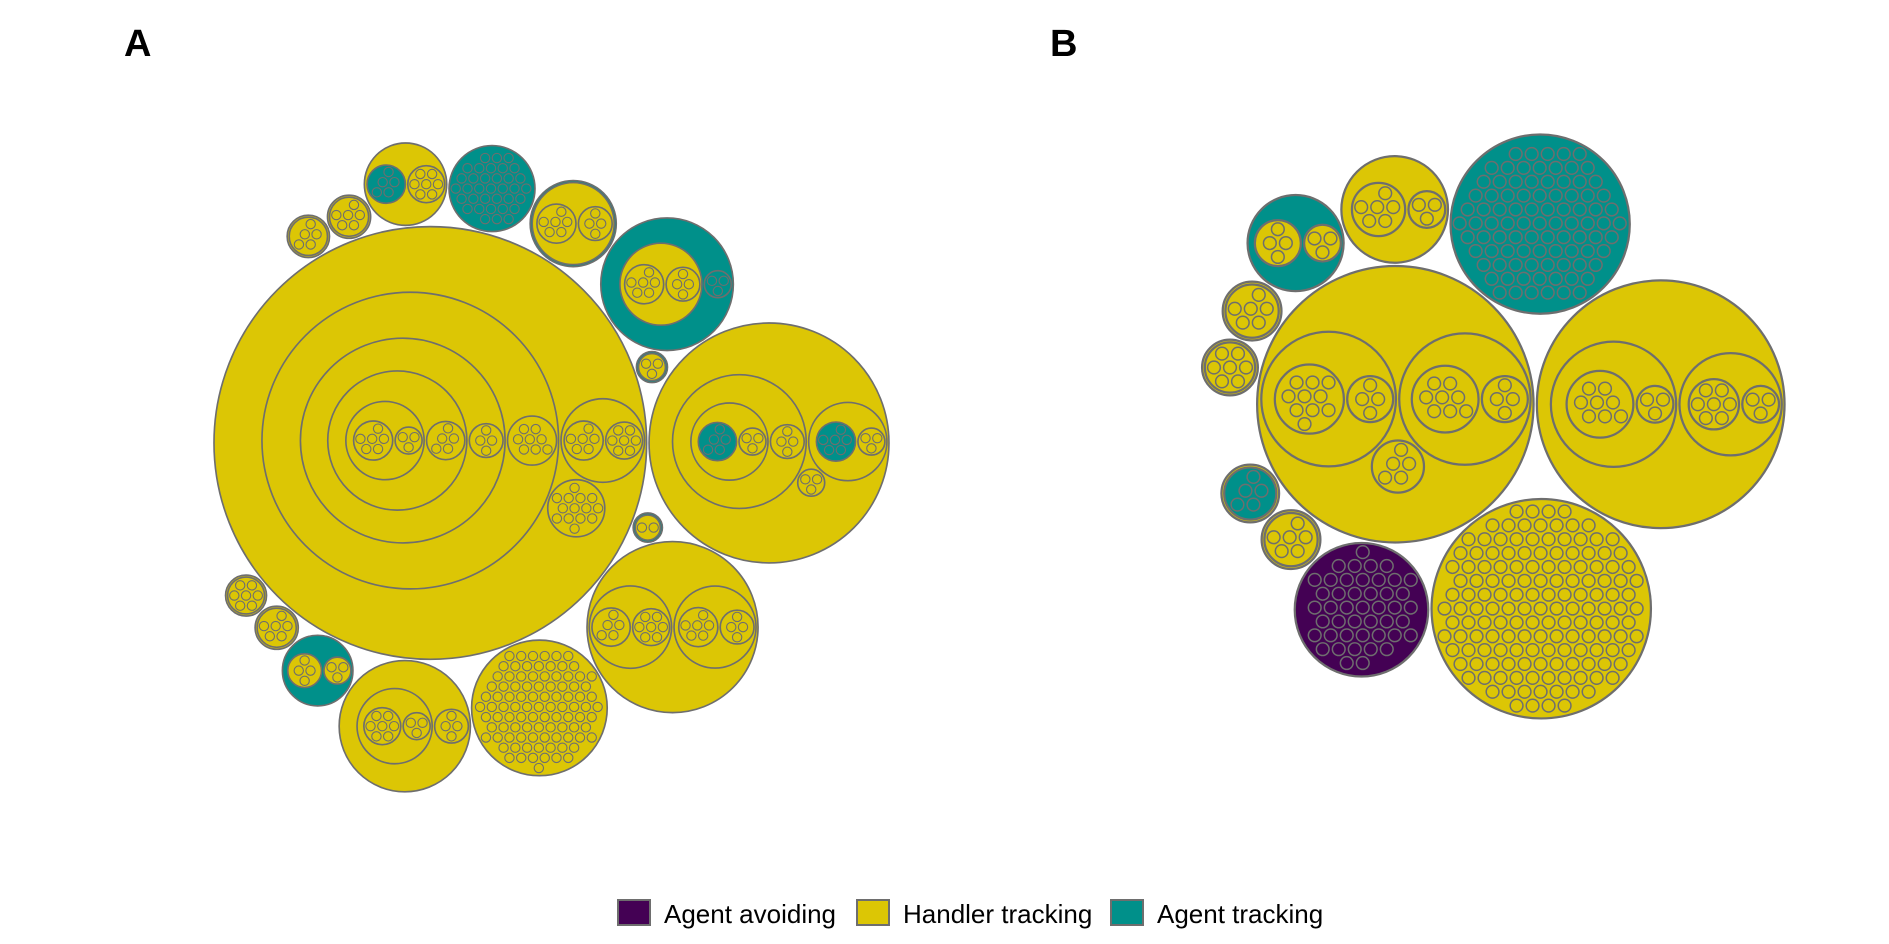 The width and height of the screenshot is (1889, 944). Describe the element at coordinates (1240, 914) in the screenshot. I see `legend-label-agent-tracking: Agent tracking` at that location.